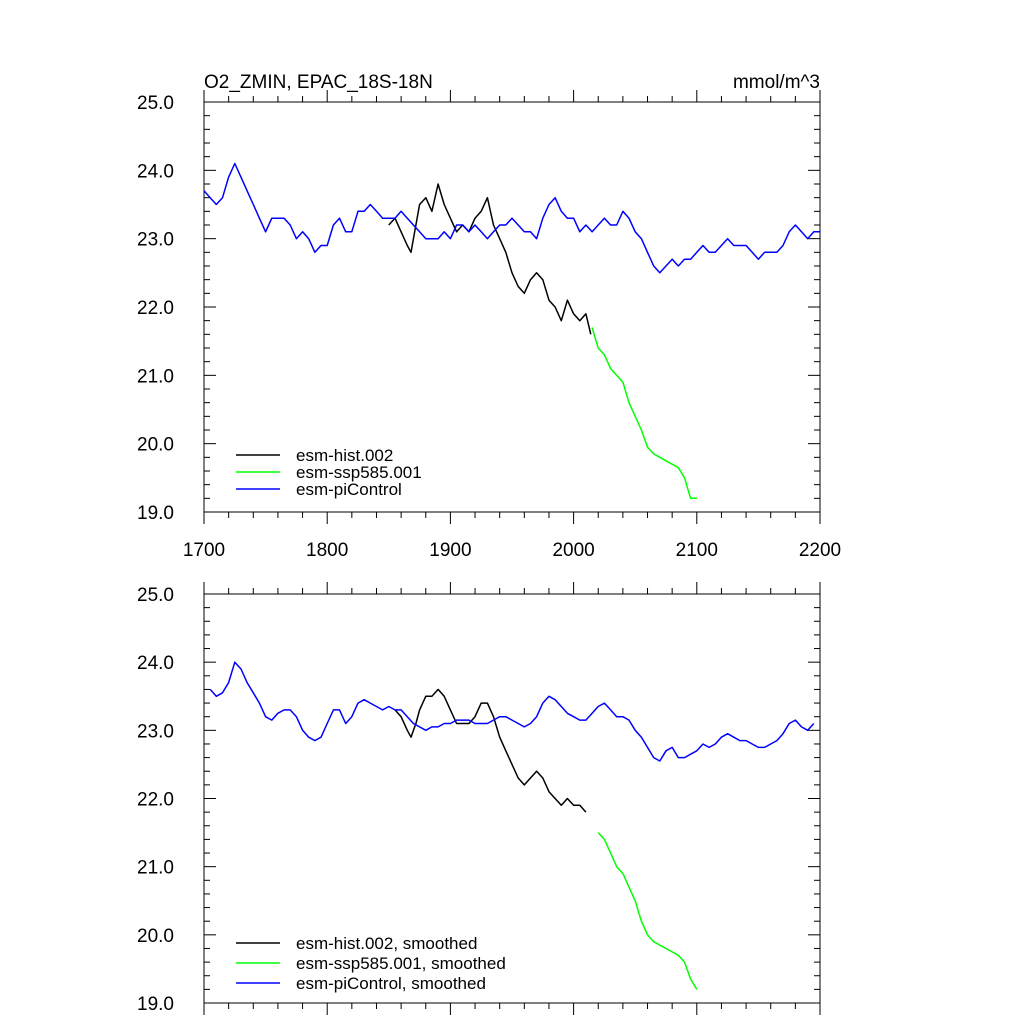 Image resolution: width=1024 pixels, height=1024 pixels. What do you see at coordinates (386, 943) in the screenshot?
I see `legend-label-0: esm-hist.002, smoothed` at bounding box center [386, 943].